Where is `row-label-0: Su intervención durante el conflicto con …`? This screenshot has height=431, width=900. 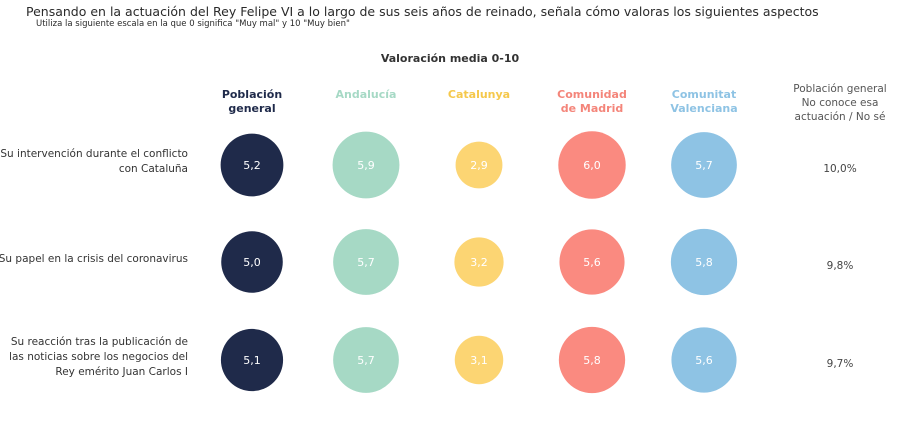
row-label-0: Su intervención durante el conflicto con … is located at coordinates (94, 162).